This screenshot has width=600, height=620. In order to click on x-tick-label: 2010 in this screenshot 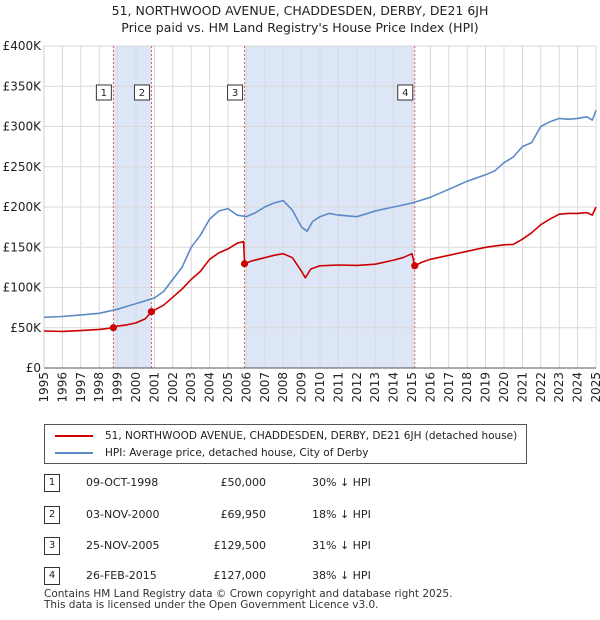, I will do `click(320, 387)`.